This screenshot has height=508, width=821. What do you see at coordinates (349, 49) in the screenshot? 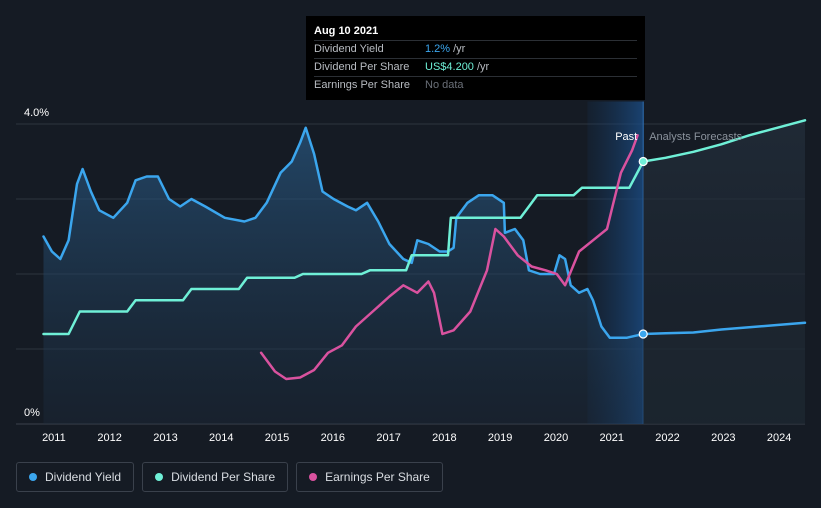
I see `tooltip-label: Dividend Yield` at bounding box center [349, 49].